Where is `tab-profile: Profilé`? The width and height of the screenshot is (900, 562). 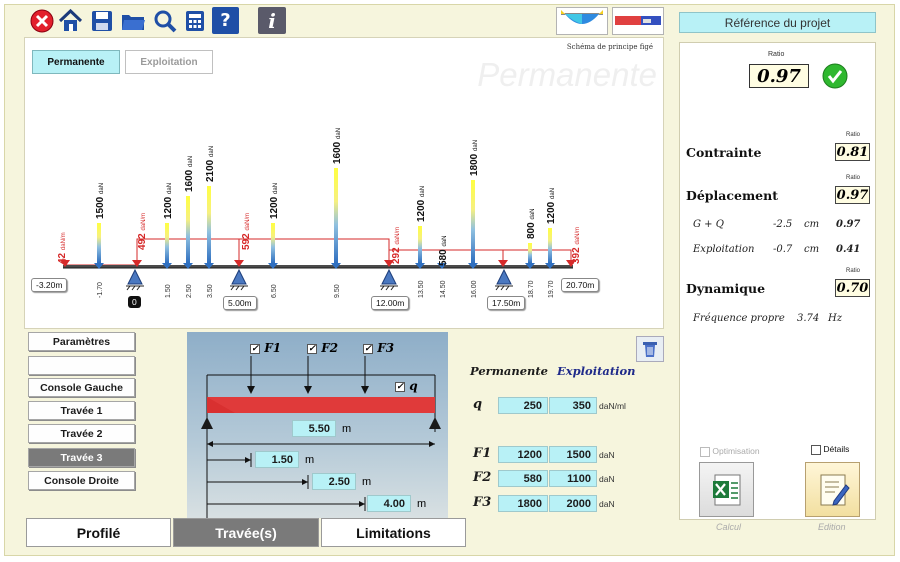 tab-profile: Profilé is located at coordinates (98, 532).